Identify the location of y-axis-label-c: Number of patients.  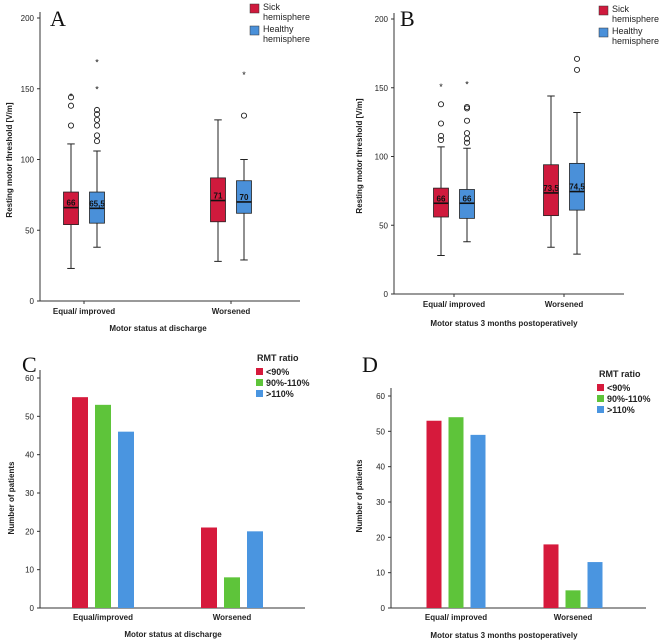
(11, 497).